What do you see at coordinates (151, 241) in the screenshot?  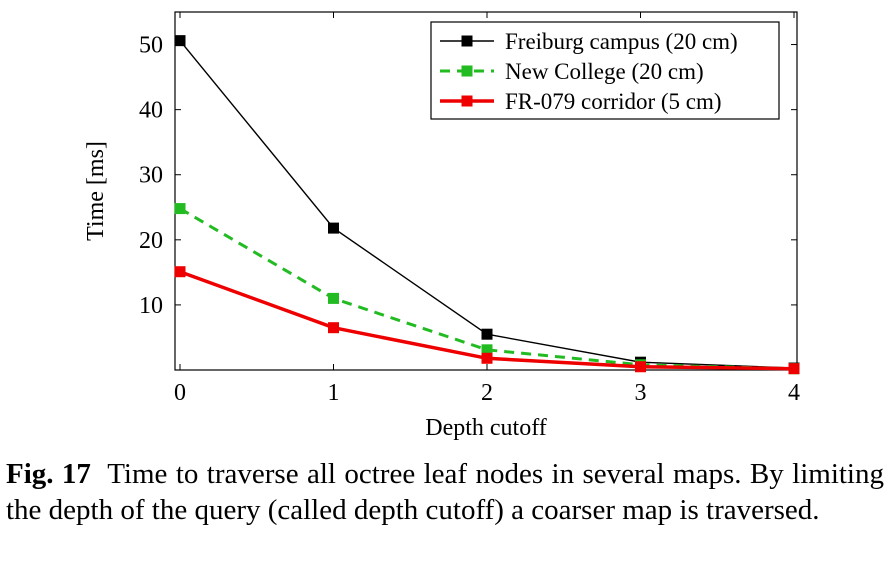 I see `y-tick-label: 20` at bounding box center [151, 241].